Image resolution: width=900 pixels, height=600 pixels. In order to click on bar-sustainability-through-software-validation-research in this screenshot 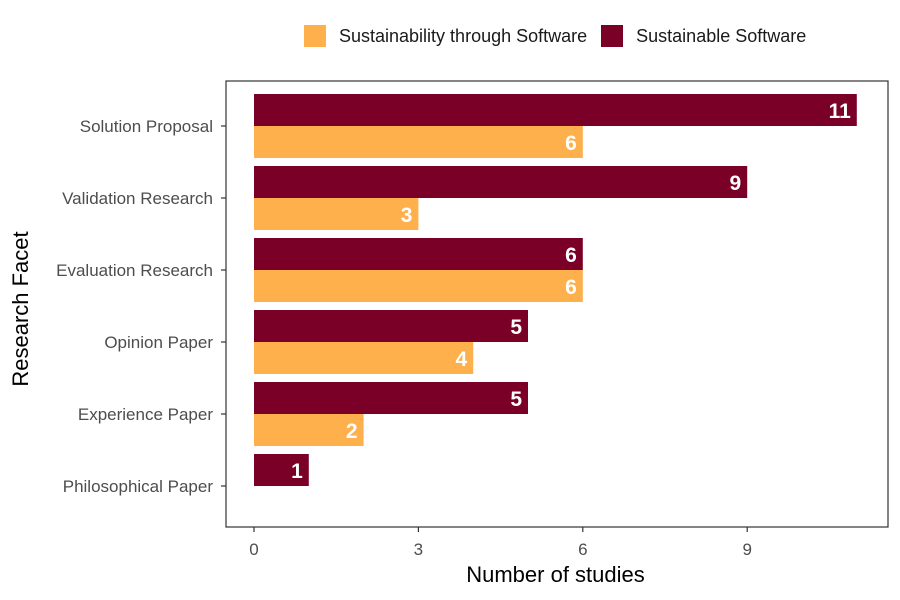, I will do `click(336, 214)`.